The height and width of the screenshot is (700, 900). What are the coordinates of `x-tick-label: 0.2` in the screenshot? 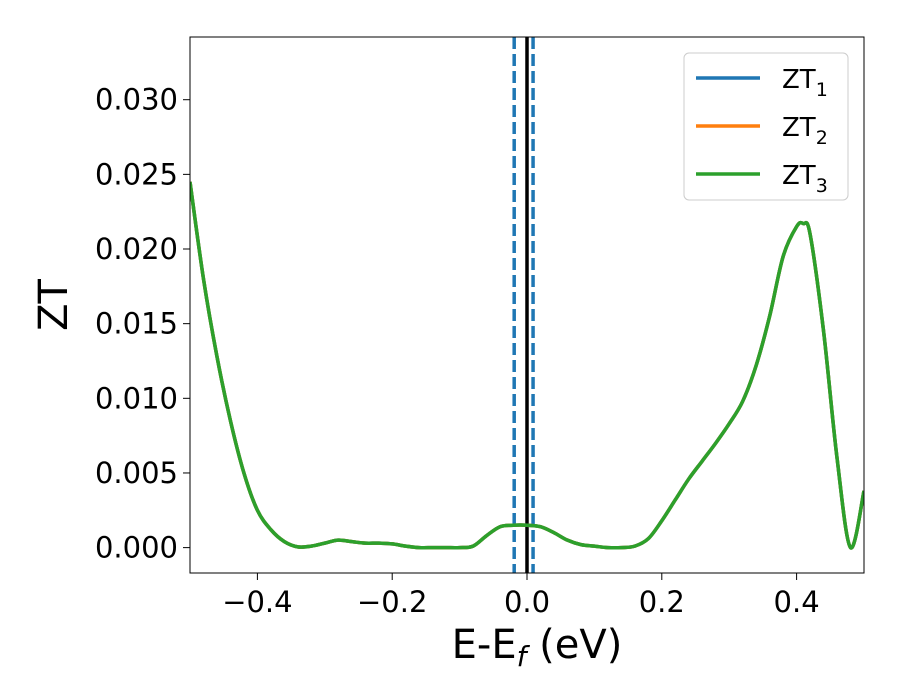 It's located at (662, 602).